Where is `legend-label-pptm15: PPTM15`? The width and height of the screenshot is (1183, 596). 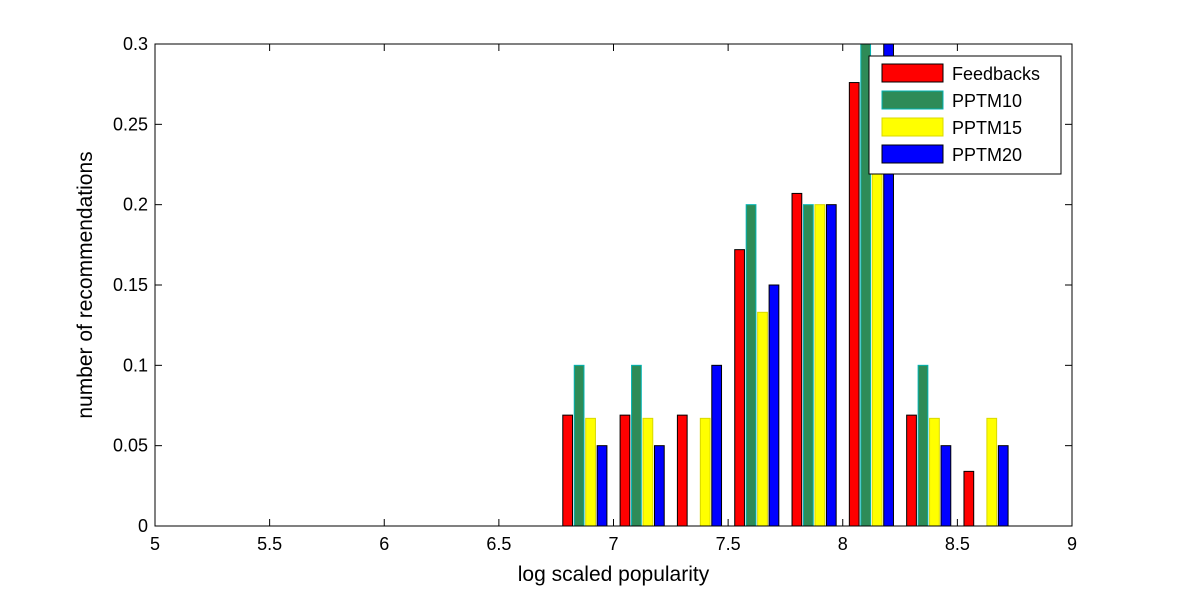
legend-label-pptm15: PPTM15 is located at coordinates (987, 128).